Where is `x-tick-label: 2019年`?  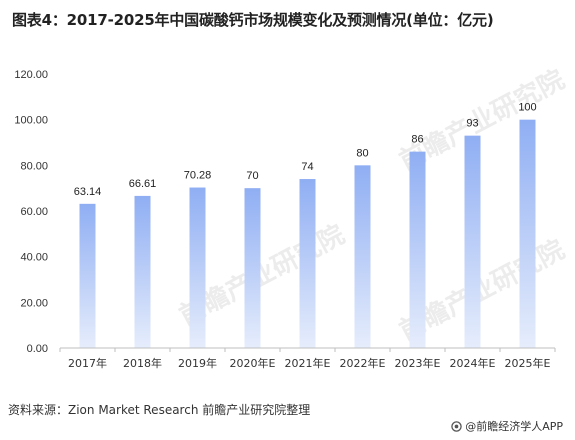 x-tick-label: 2019年 is located at coordinates (197, 363).